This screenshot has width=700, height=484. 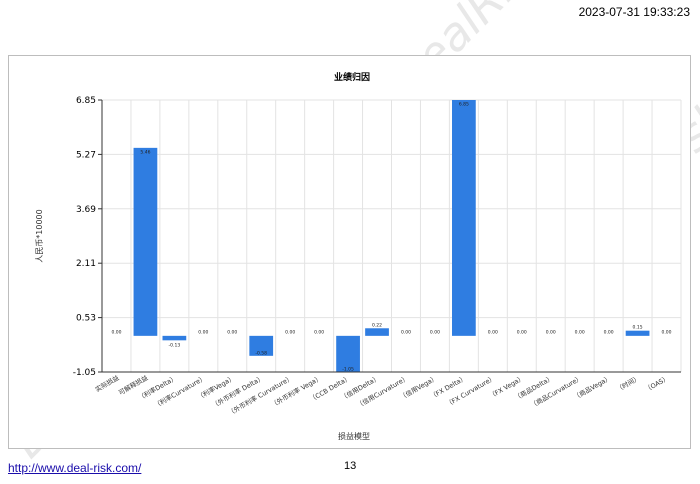 I want to click on x-tick-label: （OAS）, so click(x=657, y=384).